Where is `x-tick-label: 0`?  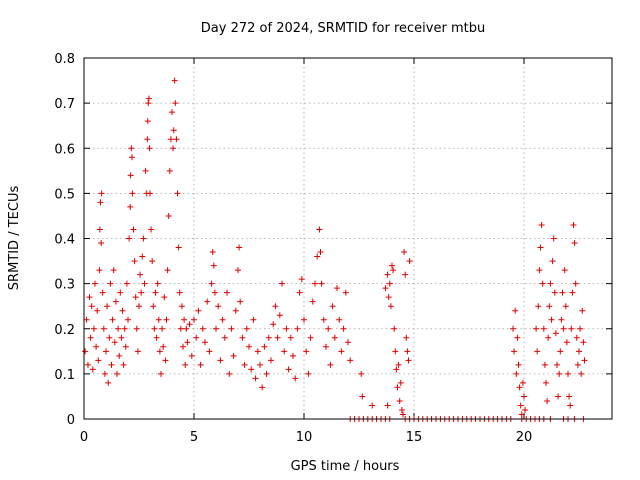 x-tick-label: 0 is located at coordinates (84, 437).